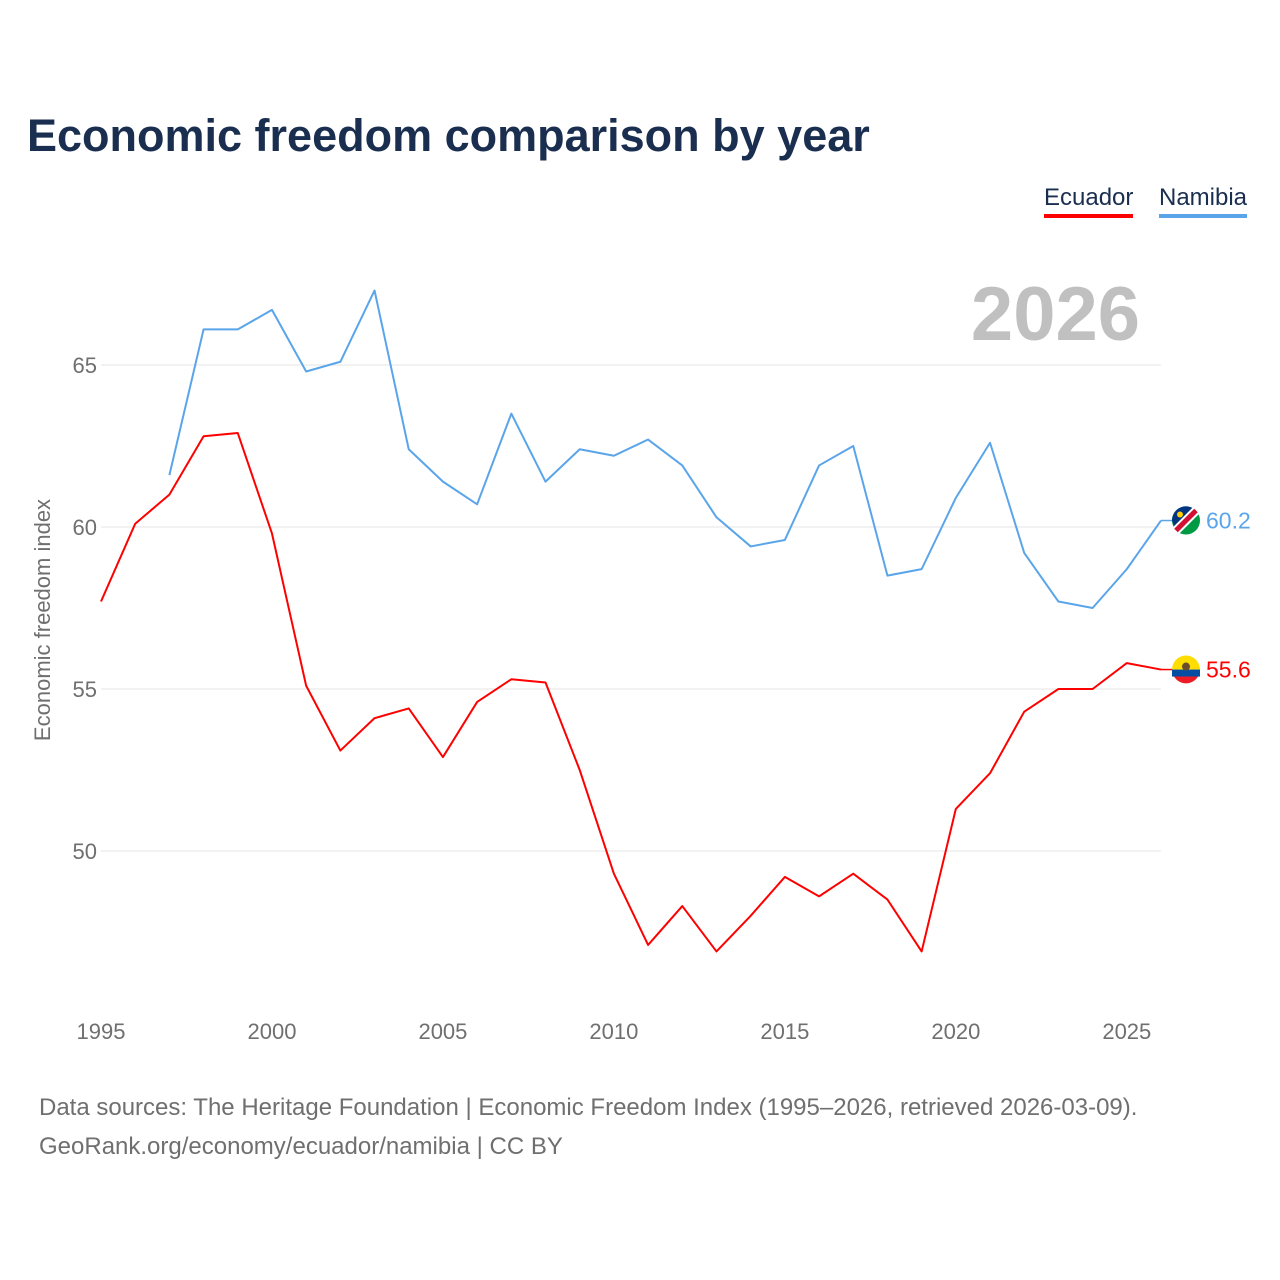 This screenshot has height=1280, width=1280. I want to click on y-axis-label: Economic freedom index, so click(42, 620).